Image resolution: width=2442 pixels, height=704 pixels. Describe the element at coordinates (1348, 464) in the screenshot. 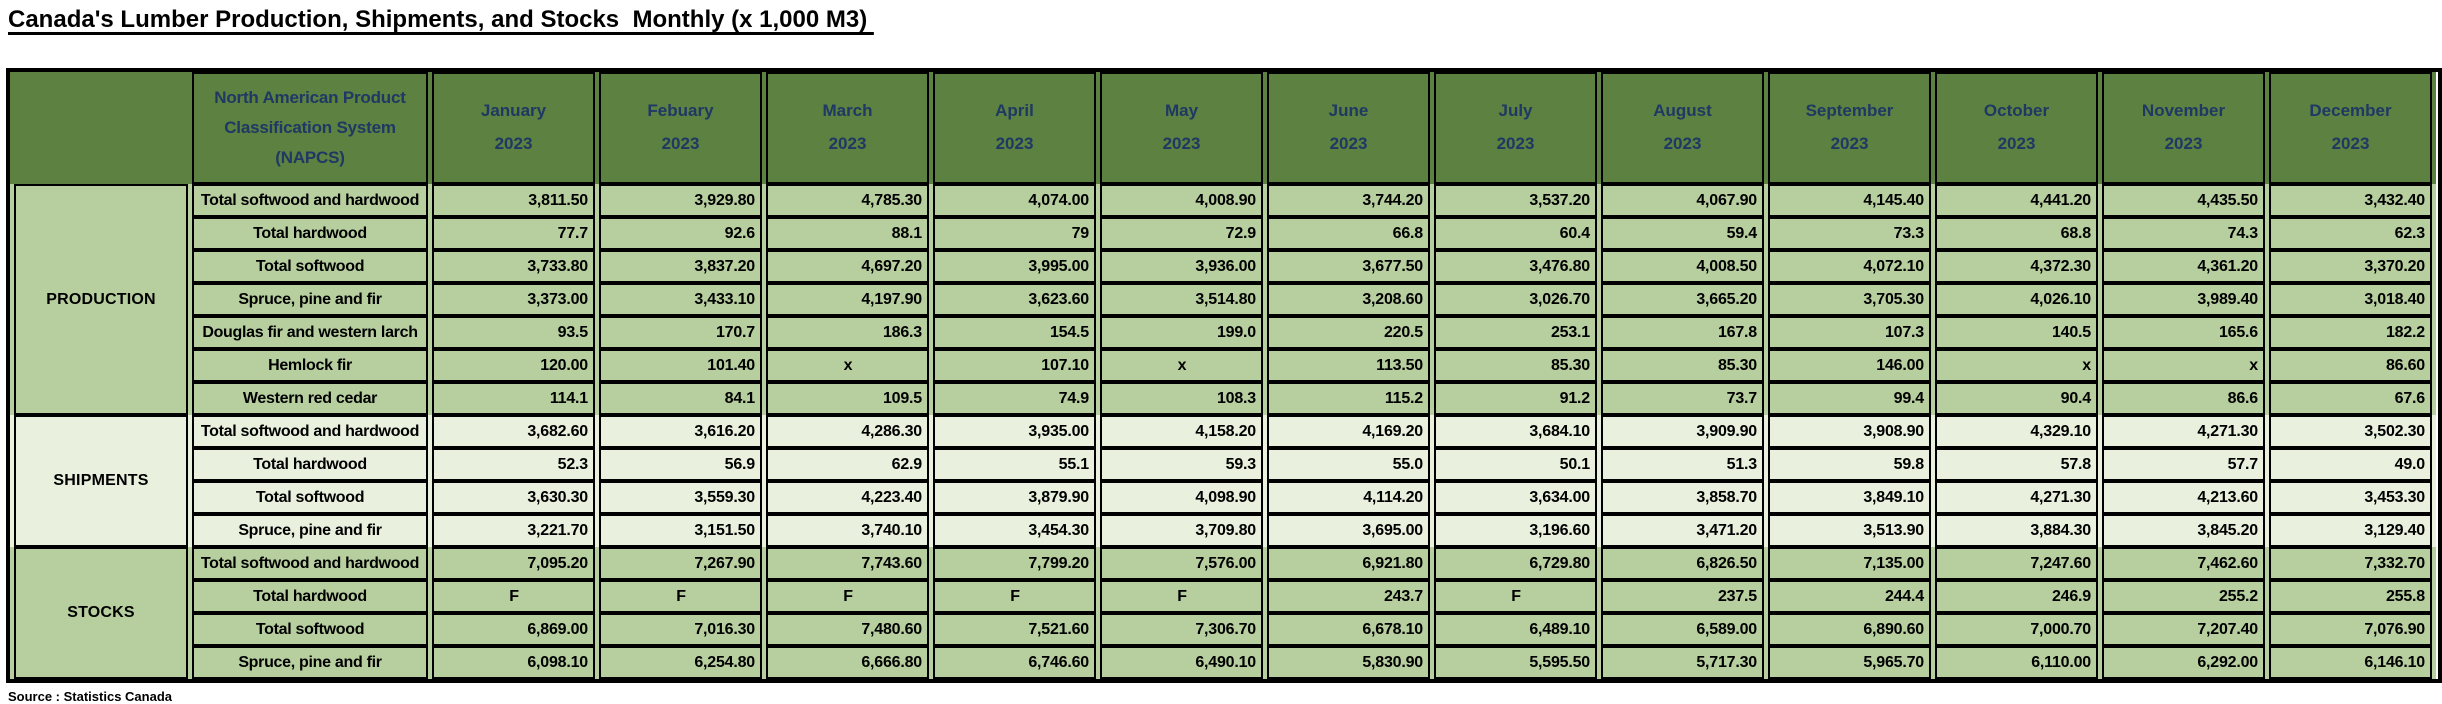

I see `value-cell: 55.0` at that location.